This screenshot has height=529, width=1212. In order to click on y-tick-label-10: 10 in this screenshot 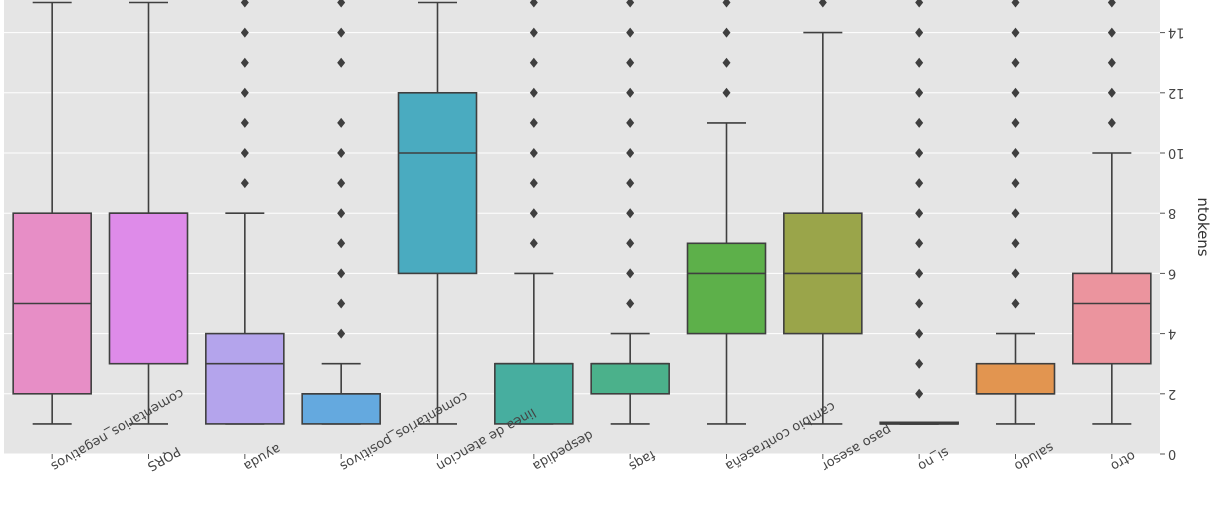, I will do `click(1176, 152)`.